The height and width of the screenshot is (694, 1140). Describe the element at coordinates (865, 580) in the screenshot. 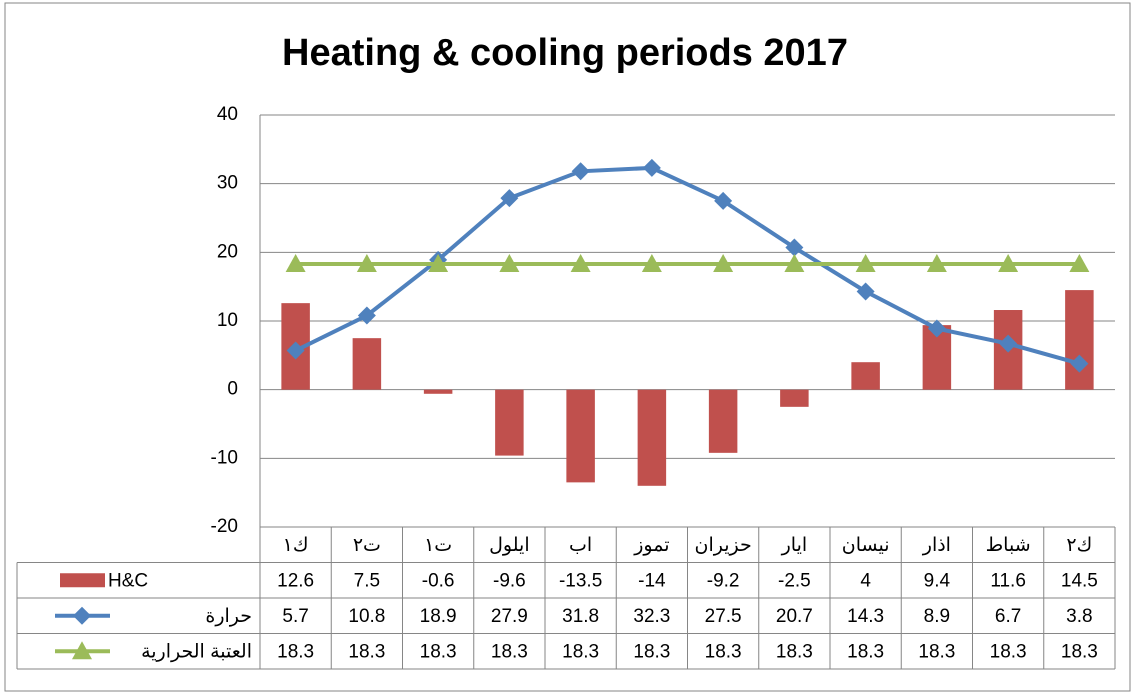

I see `table-value: 4` at that location.